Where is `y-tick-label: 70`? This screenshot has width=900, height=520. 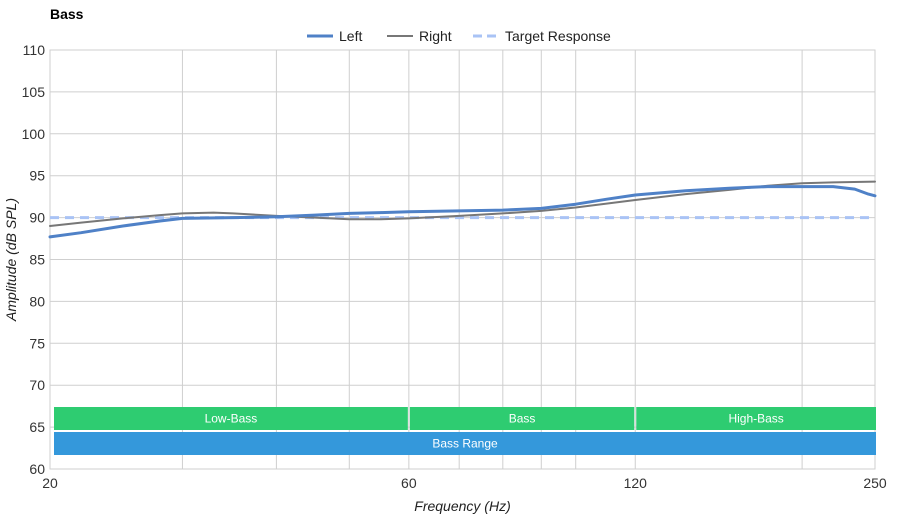 y-tick-label: 70 is located at coordinates (37, 385).